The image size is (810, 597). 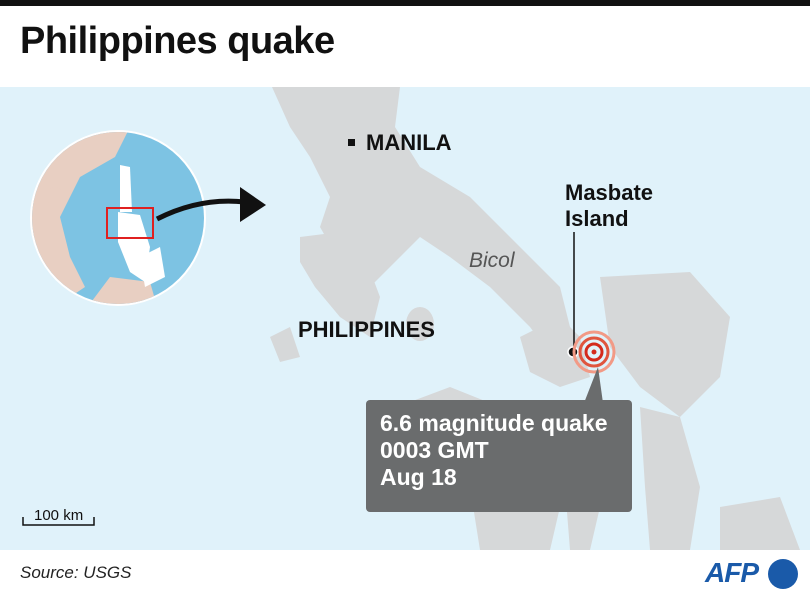 What do you see at coordinates (76, 572) in the screenshot?
I see `source-note: Source: USGS` at bounding box center [76, 572].